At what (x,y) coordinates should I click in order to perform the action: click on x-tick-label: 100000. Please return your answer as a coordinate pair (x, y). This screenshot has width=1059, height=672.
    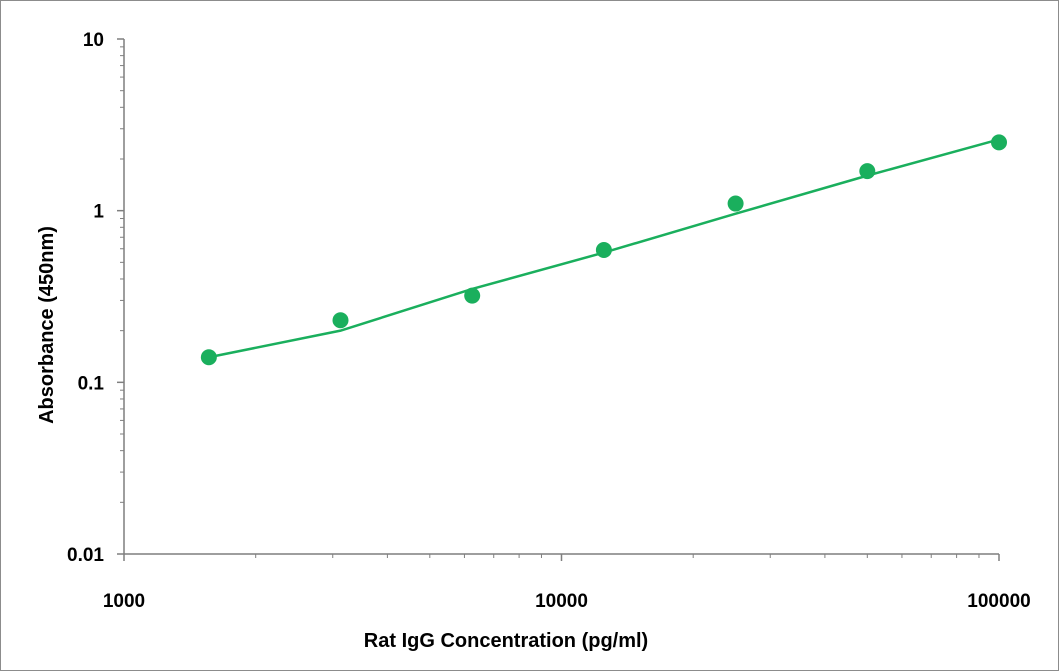
    Looking at the image, I should click on (998, 601).